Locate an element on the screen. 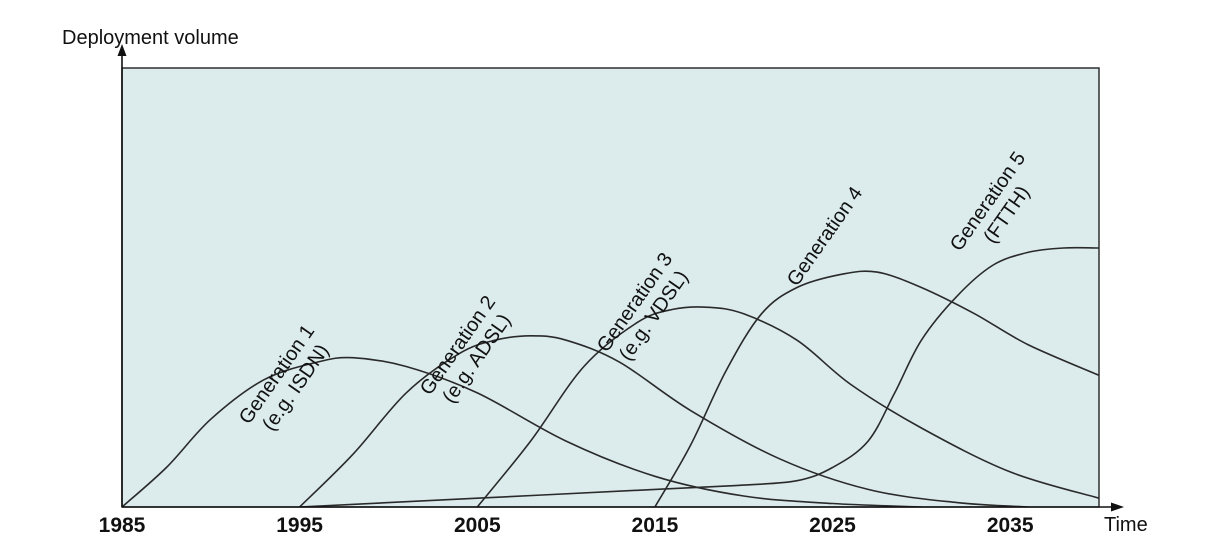 The height and width of the screenshot is (554, 1210). x-axis-arrow is located at coordinates (1117, 507).